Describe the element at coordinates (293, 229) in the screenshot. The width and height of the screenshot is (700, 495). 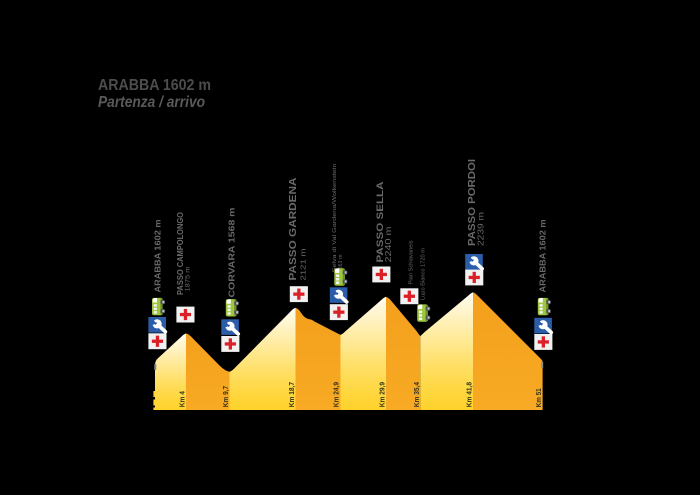
I see `svg-text: PASSO GARDENA` at that location.